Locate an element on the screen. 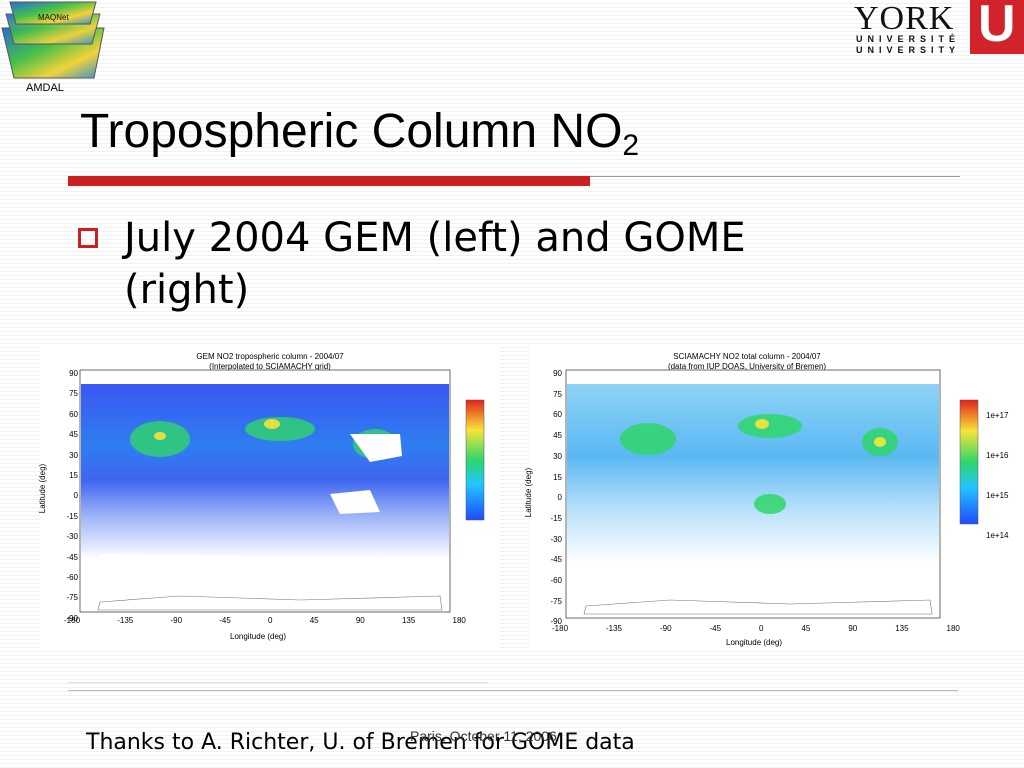 This screenshot has width=1024, height=768. gem-ylabel: Latitude (deg) is located at coordinates (43, 488).